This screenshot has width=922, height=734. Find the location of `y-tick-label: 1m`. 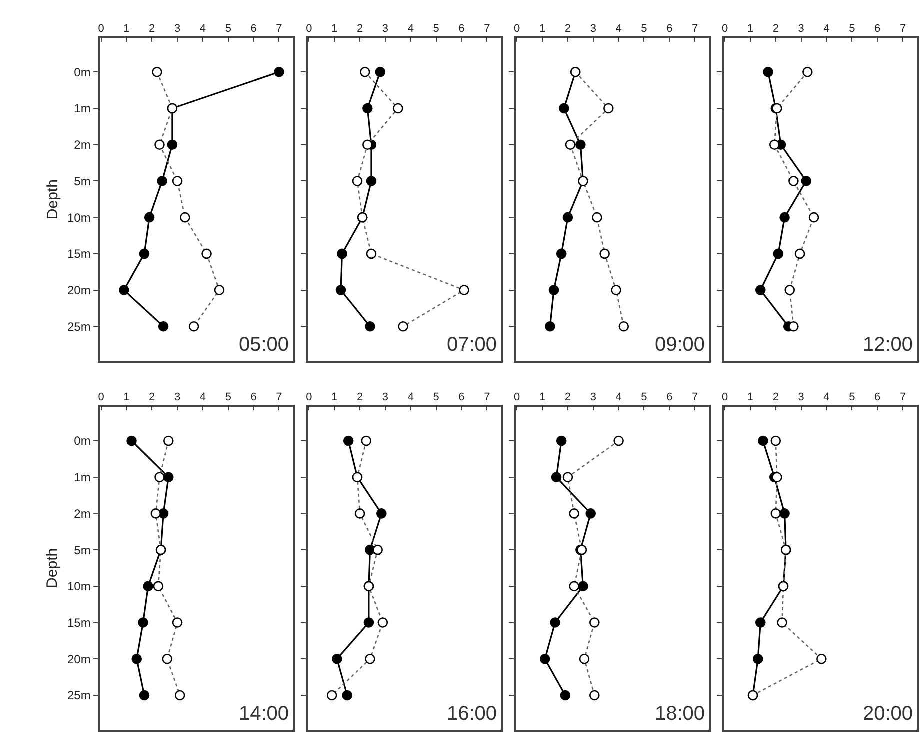

y-tick-label: 1m is located at coordinates (82, 477).